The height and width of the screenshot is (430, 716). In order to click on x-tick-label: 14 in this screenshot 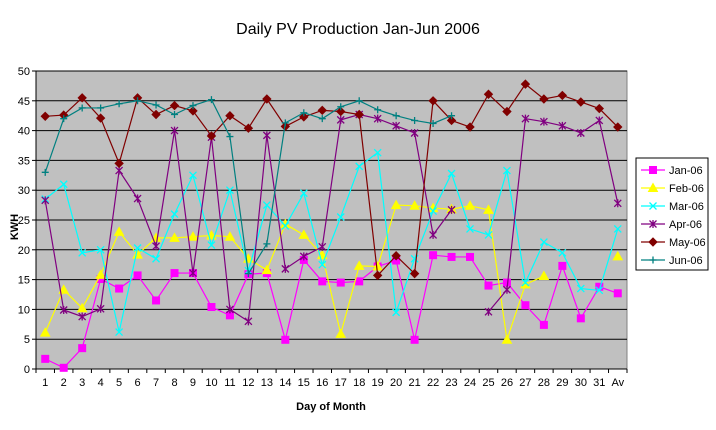, I will do `click(285, 383)`.